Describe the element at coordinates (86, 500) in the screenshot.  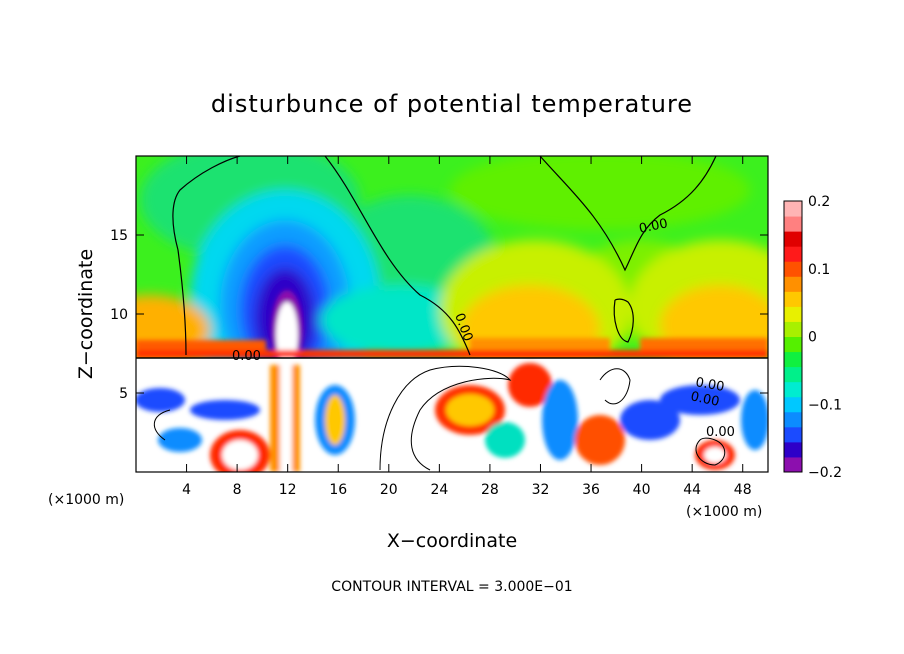
I see `x-unit-left: (×1000 m)` at that location.